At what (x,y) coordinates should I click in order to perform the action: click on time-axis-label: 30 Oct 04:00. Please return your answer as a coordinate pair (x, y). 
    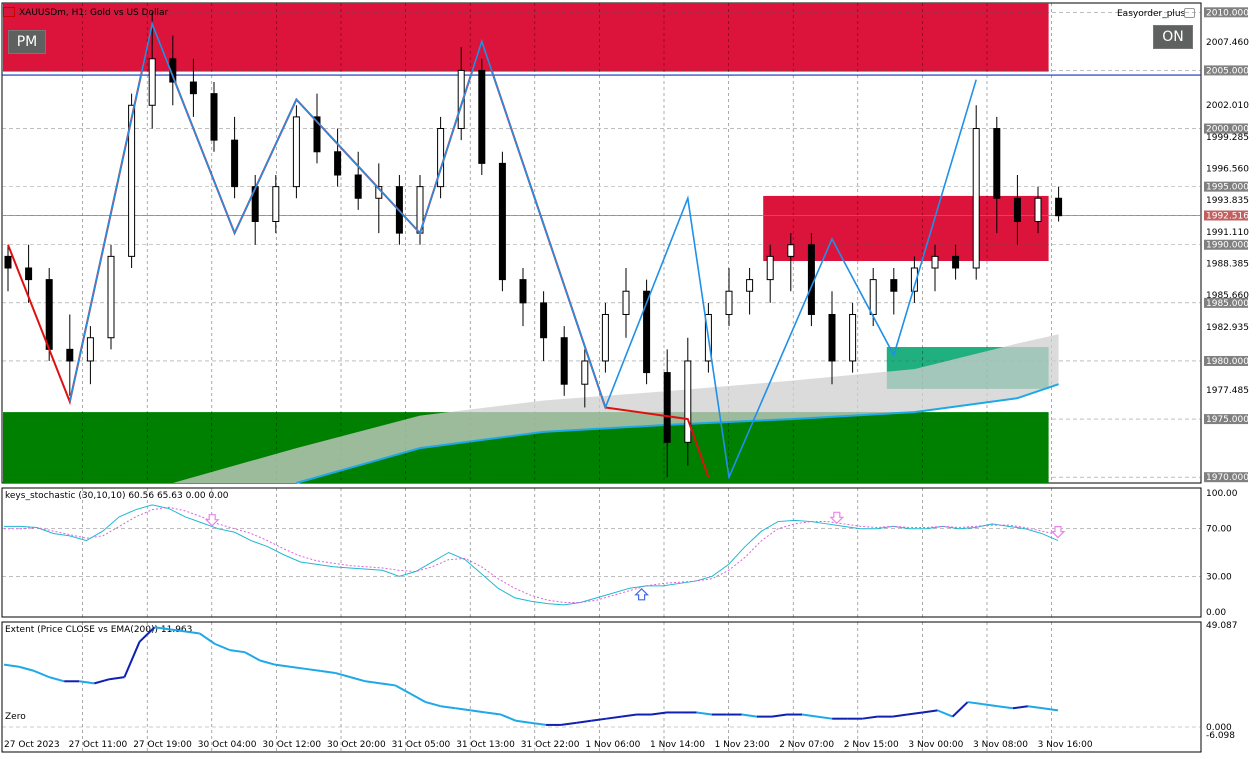
    Looking at the image, I should click on (227, 745).